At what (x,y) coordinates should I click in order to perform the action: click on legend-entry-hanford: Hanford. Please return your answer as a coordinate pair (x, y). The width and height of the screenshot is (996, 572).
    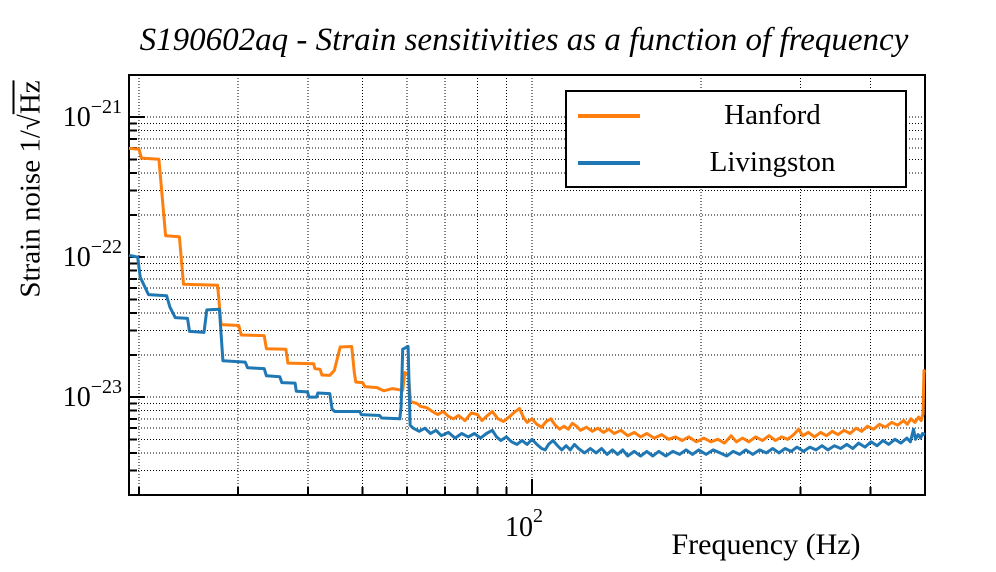
    Looking at the image, I should click on (736, 115).